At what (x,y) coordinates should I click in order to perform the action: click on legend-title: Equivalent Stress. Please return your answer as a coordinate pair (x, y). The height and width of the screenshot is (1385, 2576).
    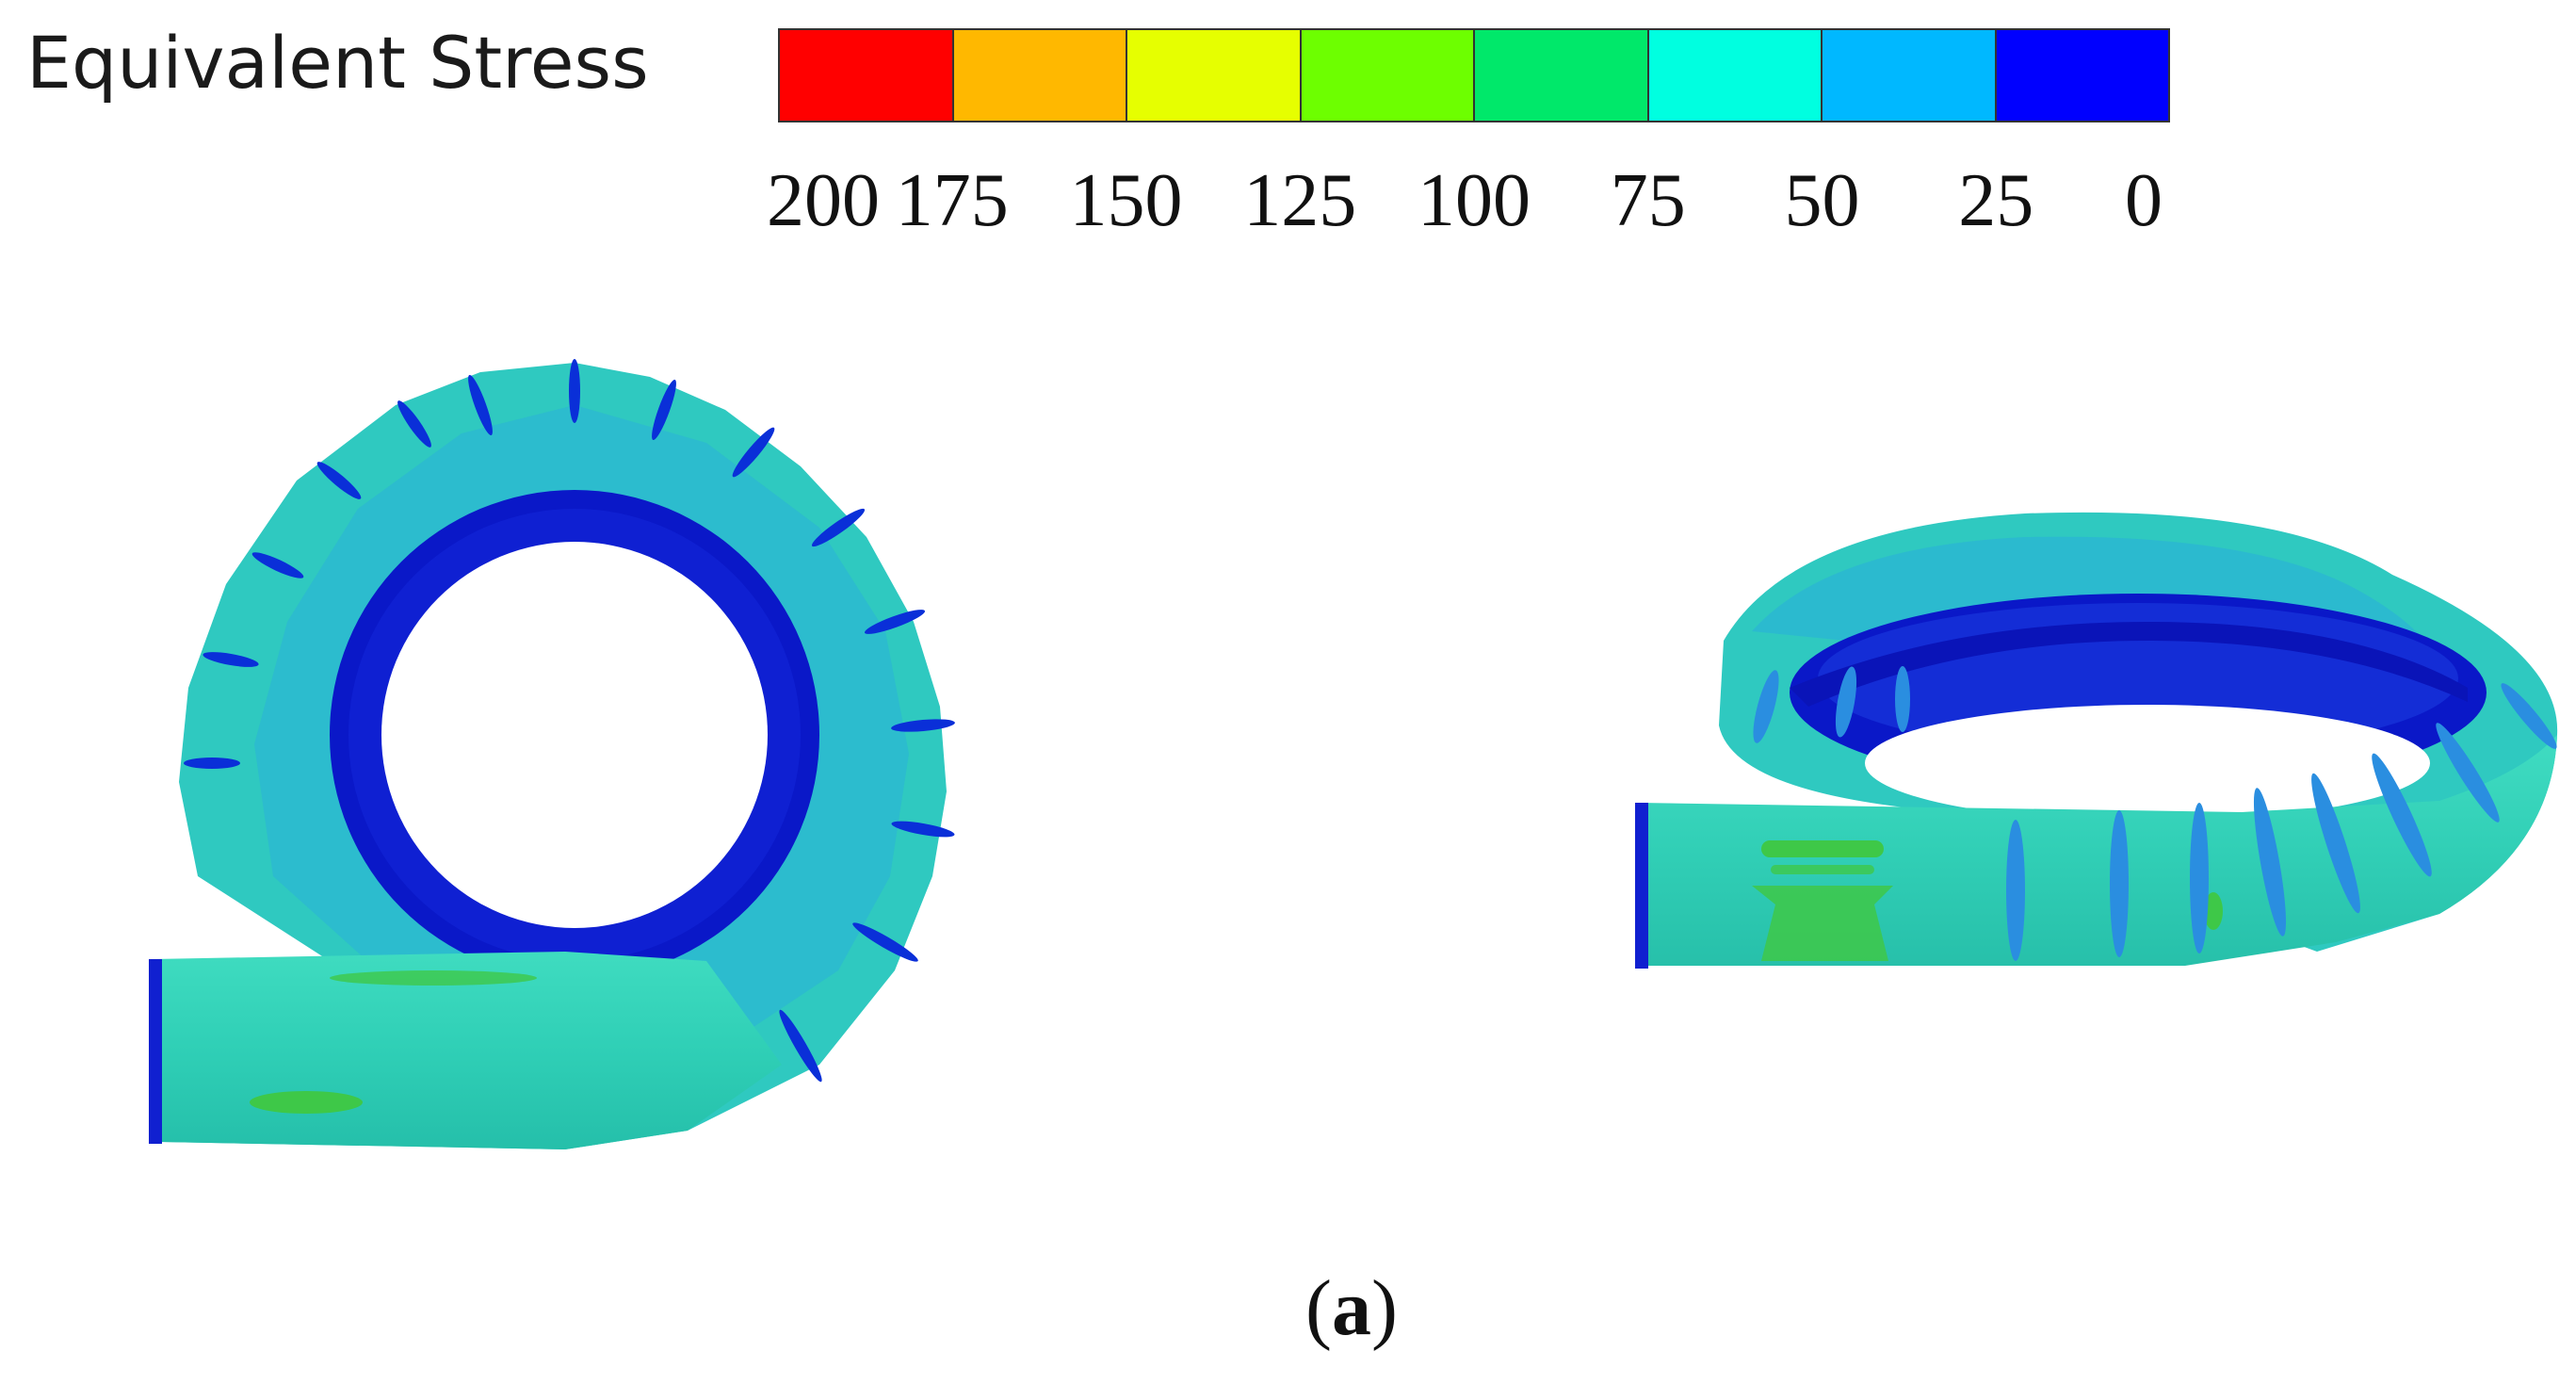
    Looking at the image, I should click on (337, 63).